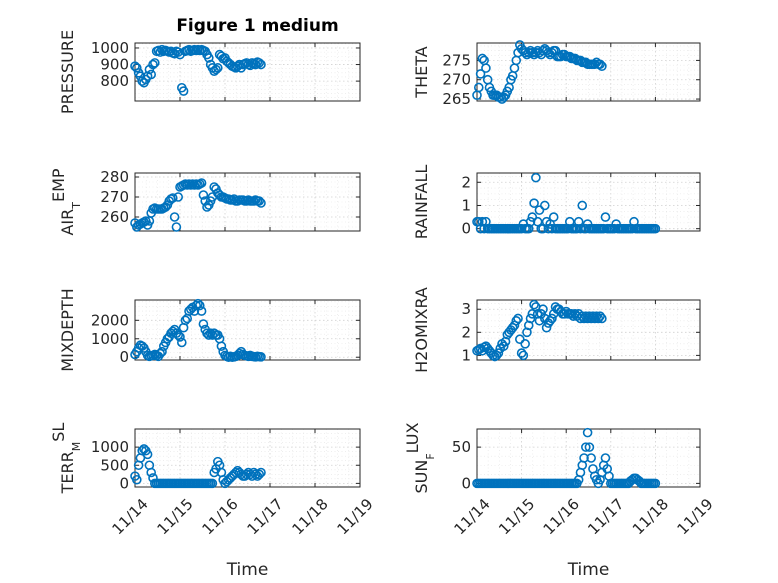 The width and height of the screenshot is (778, 583). What do you see at coordinates (466, 205) in the screenshot?
I see `y-tick-label: 1` at bounding box center [466, 205].